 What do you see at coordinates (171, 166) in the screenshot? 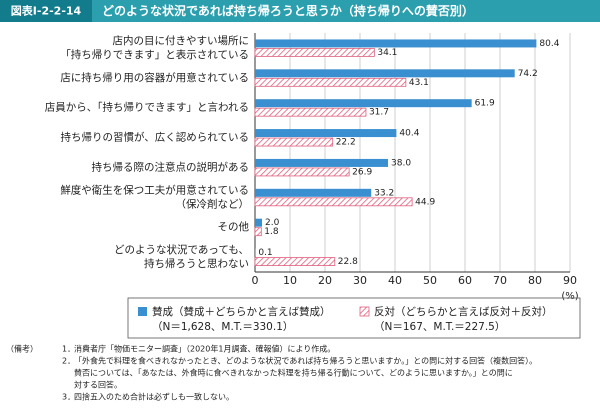
I see `category-label: 持ち帰る際の注意点の説明がある` at bounding box center [171, 166].